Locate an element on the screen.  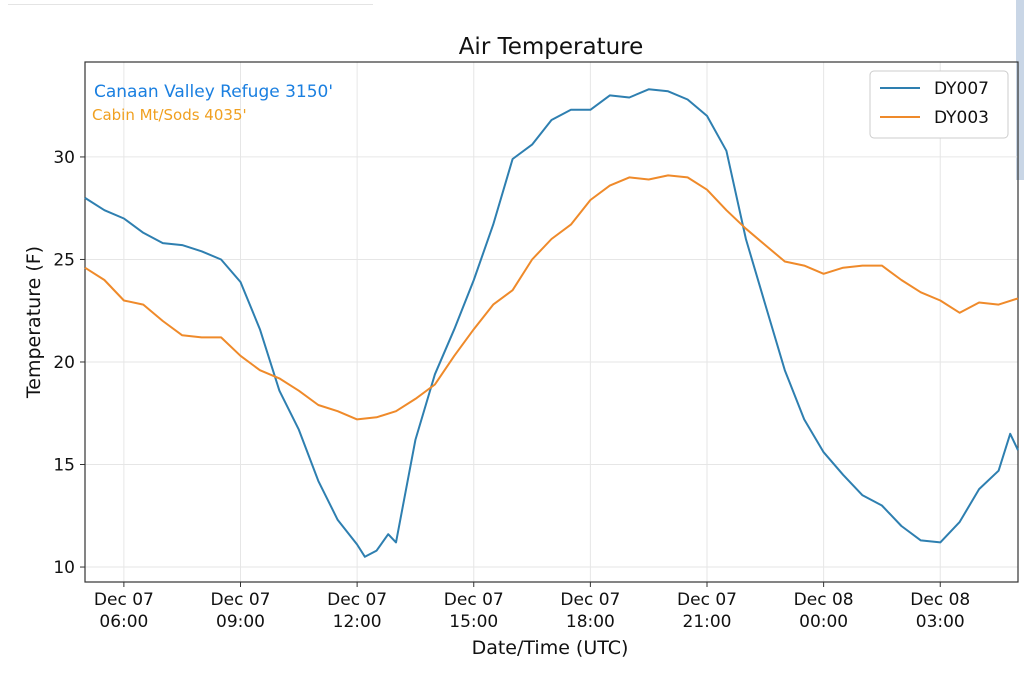
x-tick-label-time: 21:00 is located at coordinates (707, 622).